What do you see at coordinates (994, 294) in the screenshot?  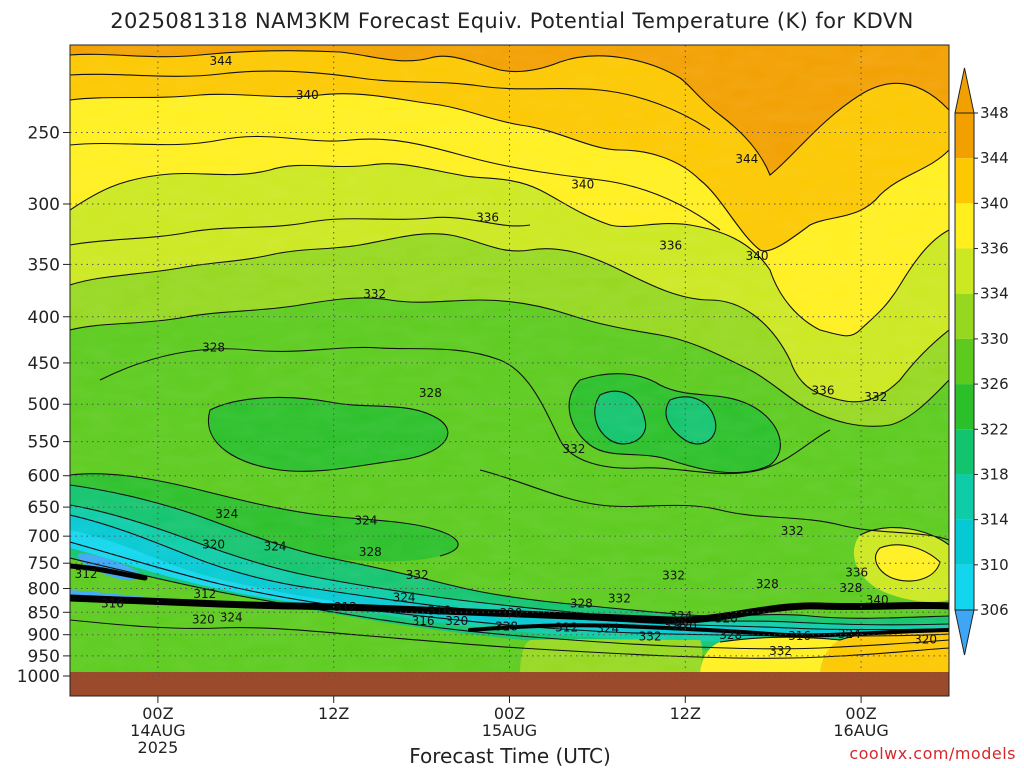 I see `colorbar-label: 334` at bounding box center [994, 294].